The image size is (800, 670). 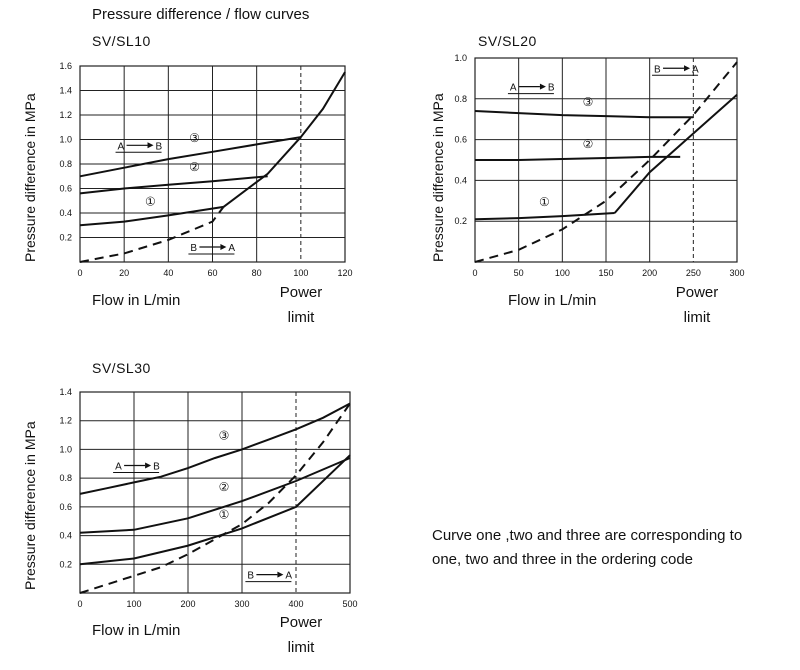 What do you see at coordinates (349, 604) in the screenshot?
I see `x-tick-label: 500` at bounding box center [349, 604].